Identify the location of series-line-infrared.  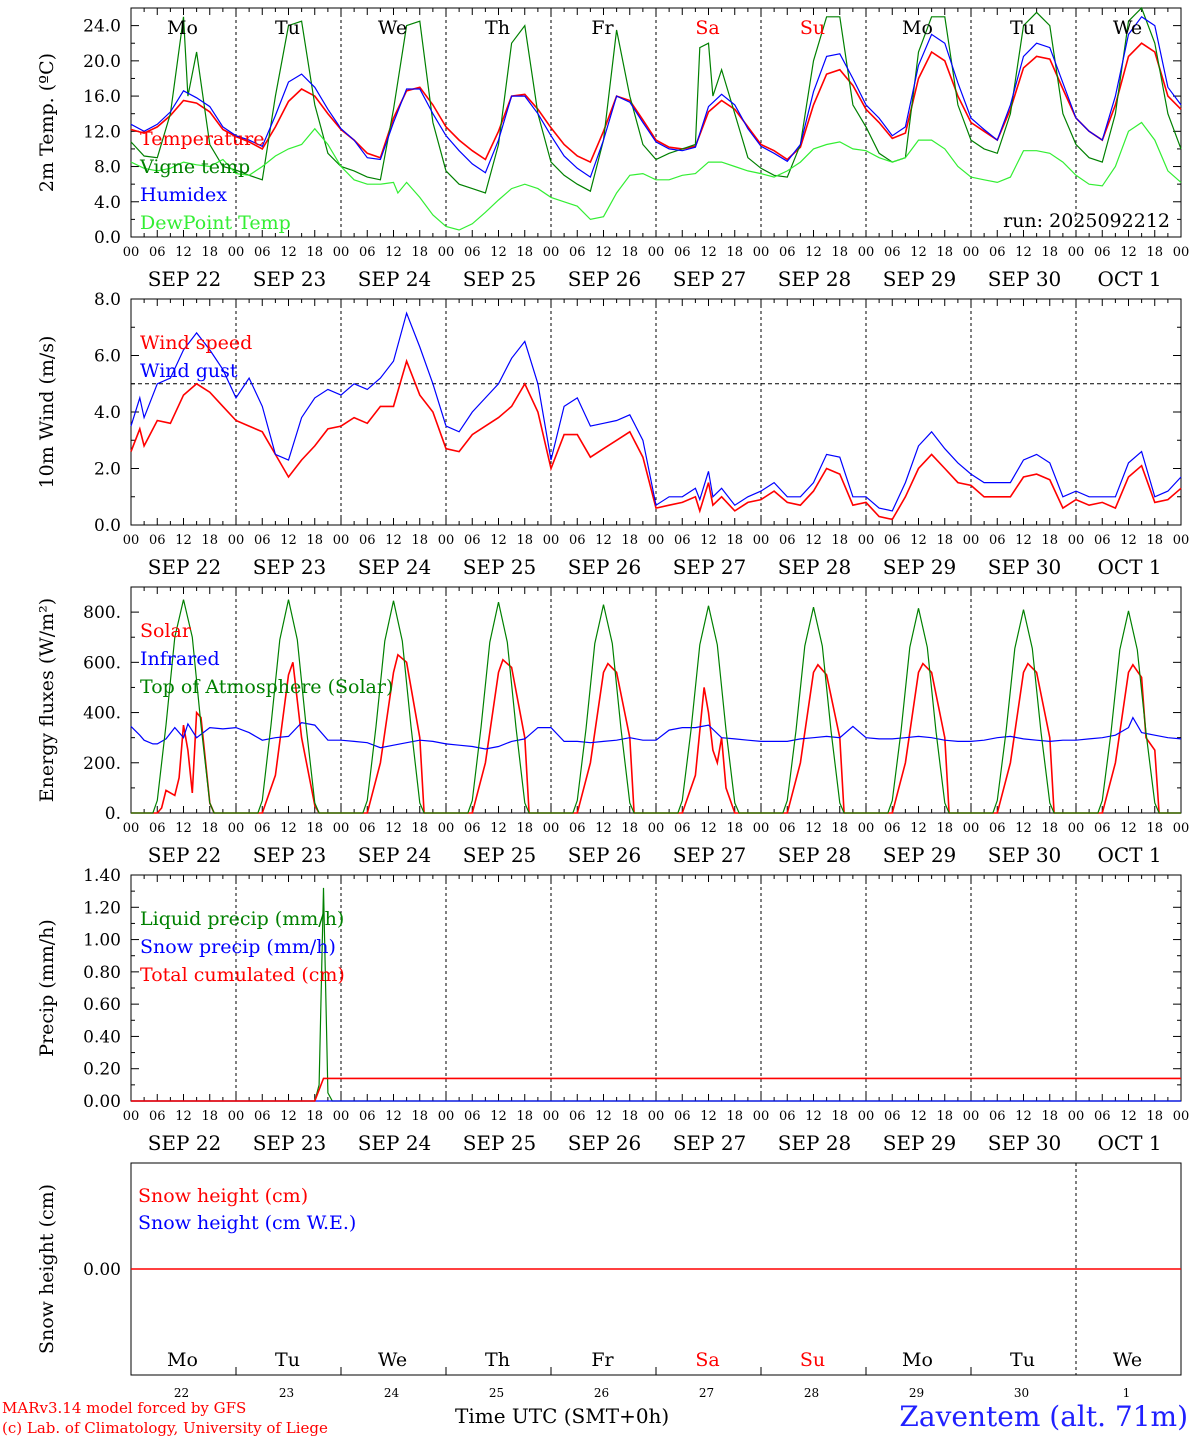
(656, 733).